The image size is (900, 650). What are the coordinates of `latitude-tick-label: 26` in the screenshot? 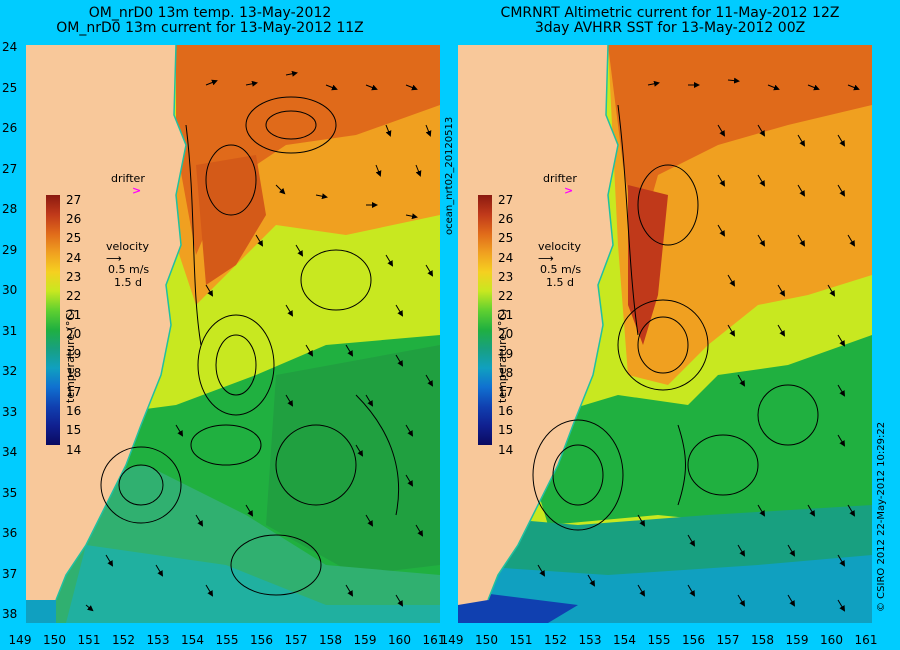 It's located at (10, 128).